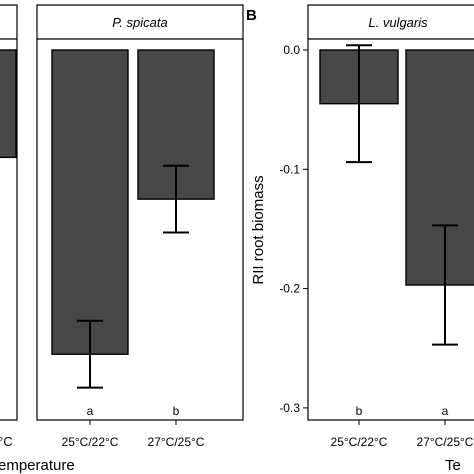  I want to click on y-tick-label-b: -0.3, so click(289, 408).